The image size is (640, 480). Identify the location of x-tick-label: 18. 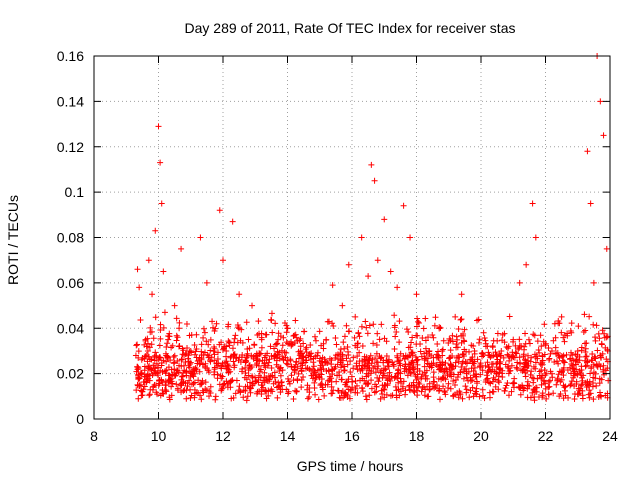
(417, 436).